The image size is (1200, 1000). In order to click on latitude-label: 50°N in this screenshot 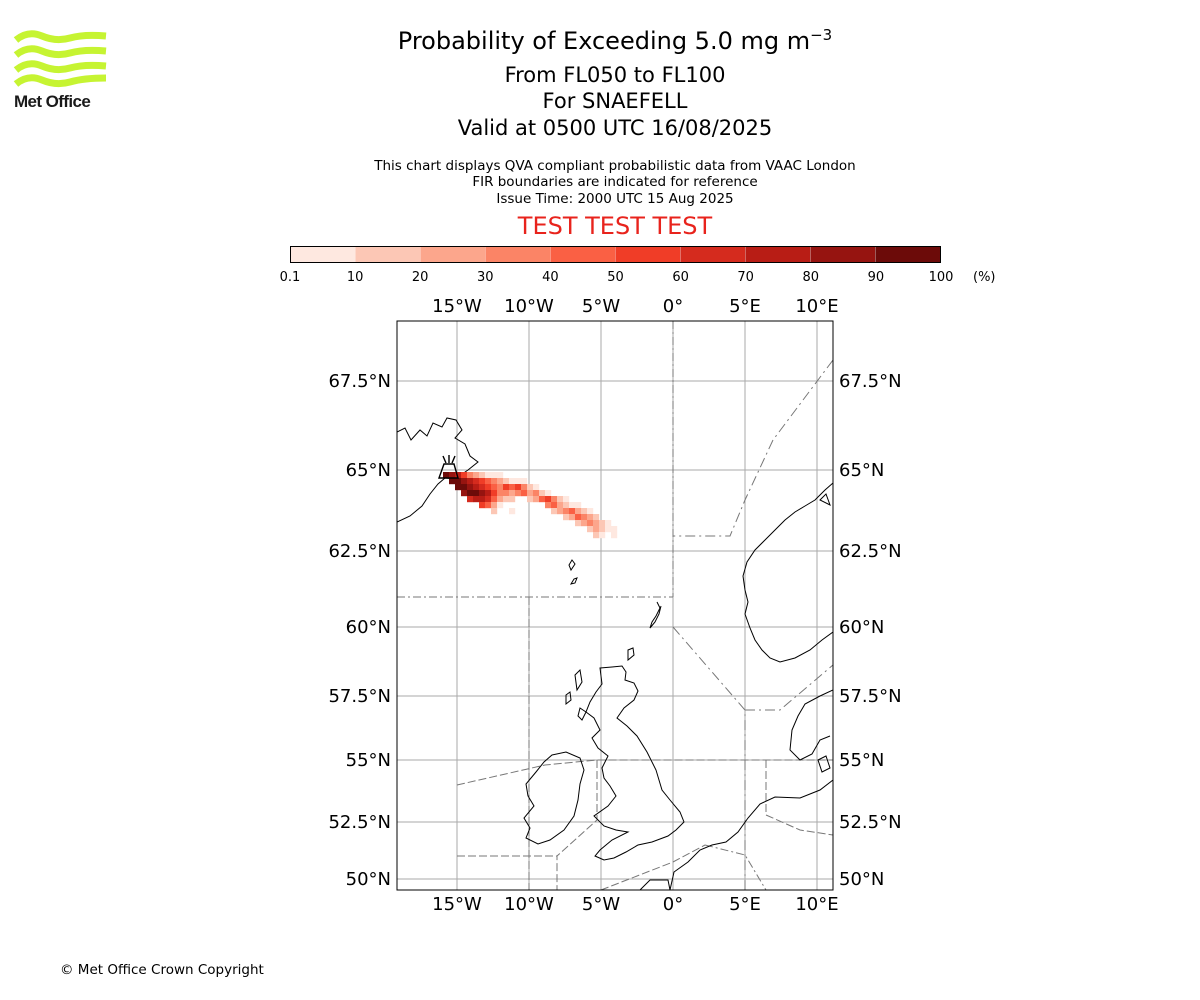, I will do `click(861, 879)`.